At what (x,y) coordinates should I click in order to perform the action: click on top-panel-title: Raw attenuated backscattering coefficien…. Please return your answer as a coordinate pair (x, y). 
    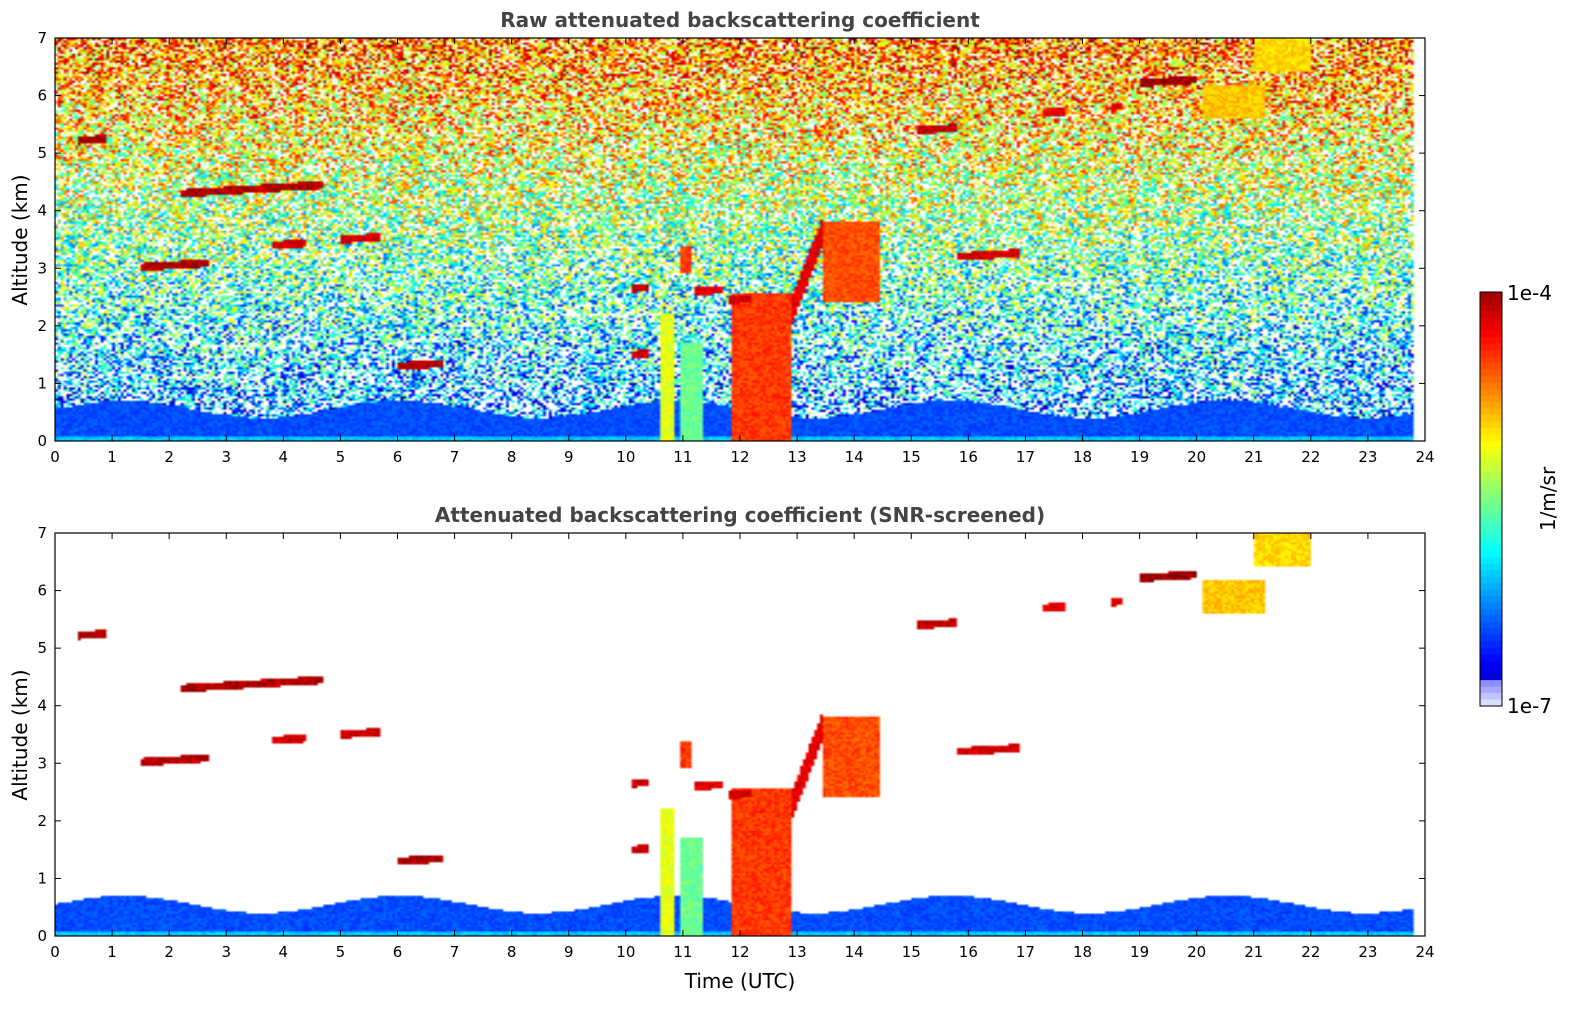
    Looking at the image, I should click on (740, 20).